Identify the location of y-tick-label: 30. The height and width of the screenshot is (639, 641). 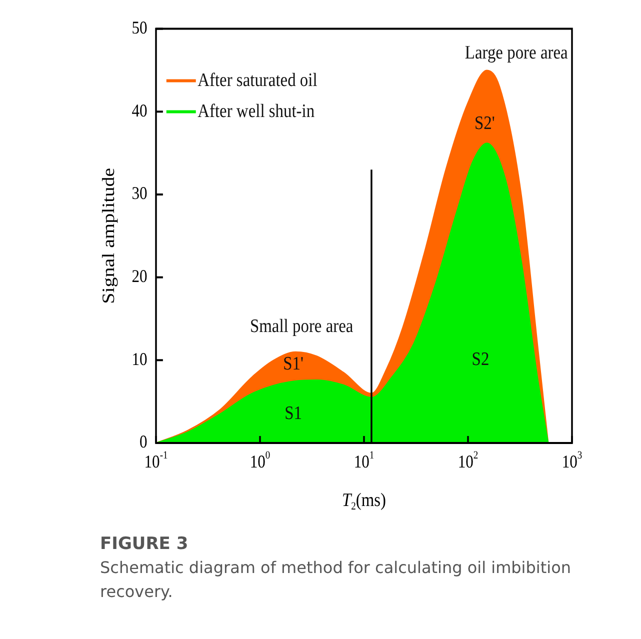
(140, 193).